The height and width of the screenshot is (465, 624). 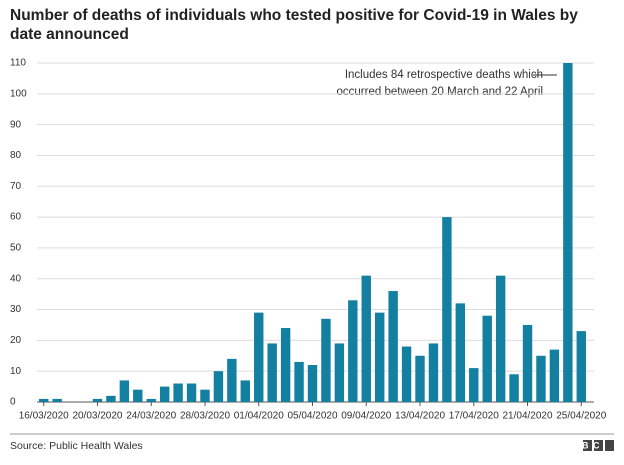 I want to click on x-tick-label: 25/04/2020, so click(x=581, y=416).